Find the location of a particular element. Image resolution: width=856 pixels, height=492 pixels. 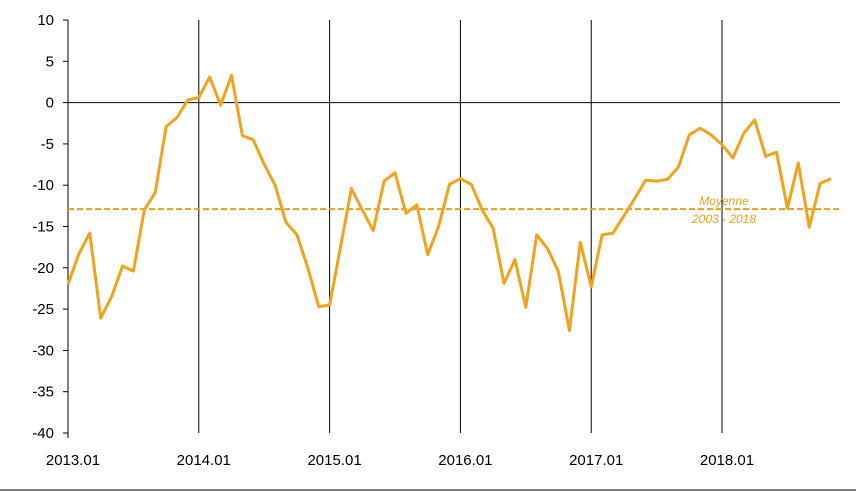

y-tick-label: 0 is located at coordinates (50, 103).